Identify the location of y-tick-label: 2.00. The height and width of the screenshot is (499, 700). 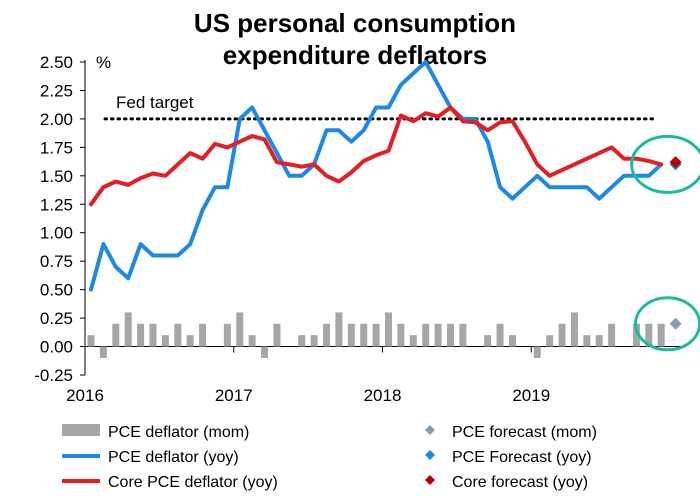
(56, 119).